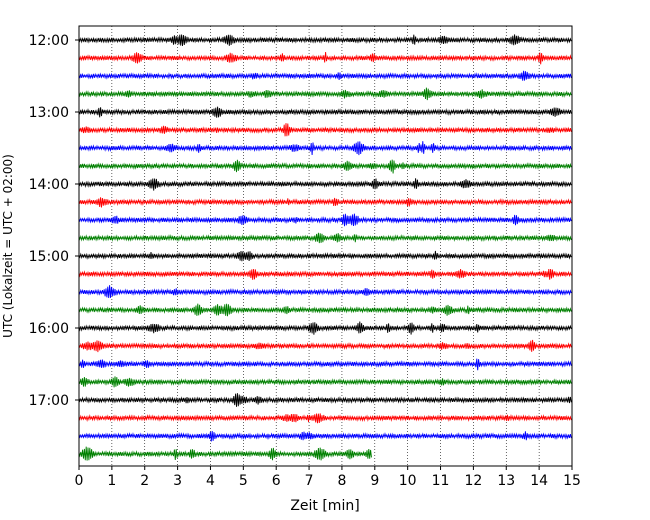  Describe the element at coordinates (328, 477) in the screenshot. I see `x-axis-ticks: 0 1 2 3 4 5 6 7 8 9 10 11 12 13 14 15` at that location.